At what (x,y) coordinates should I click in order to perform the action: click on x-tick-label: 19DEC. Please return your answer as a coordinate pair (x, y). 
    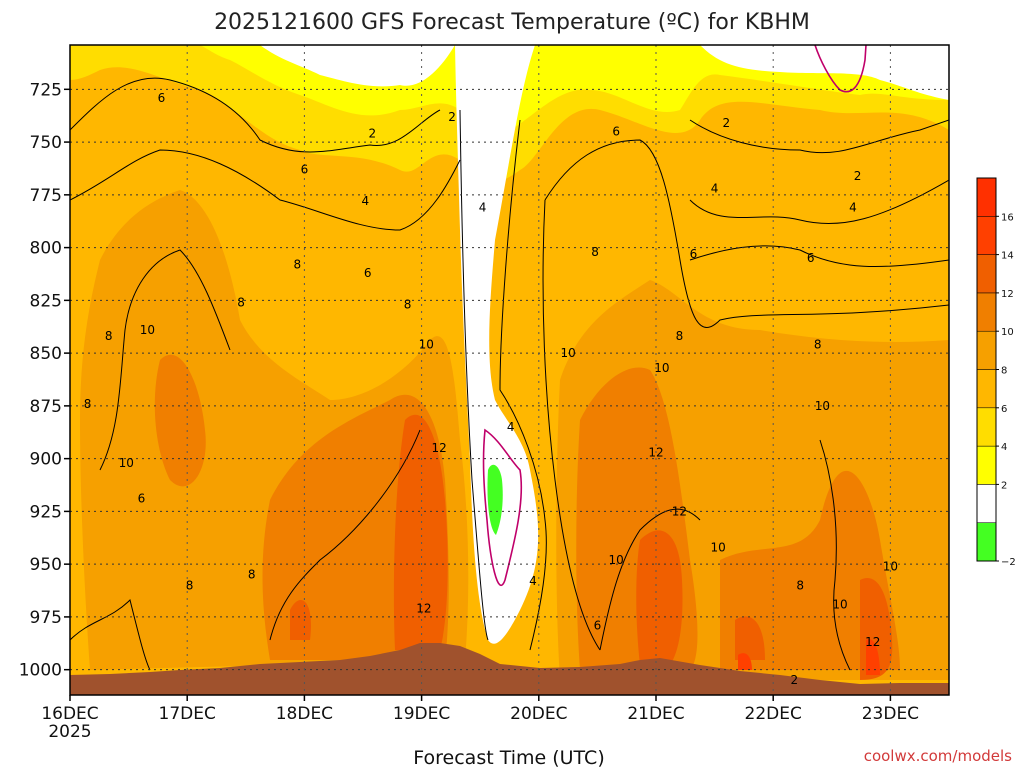
    Looking at the image, I should click on (421, 714).